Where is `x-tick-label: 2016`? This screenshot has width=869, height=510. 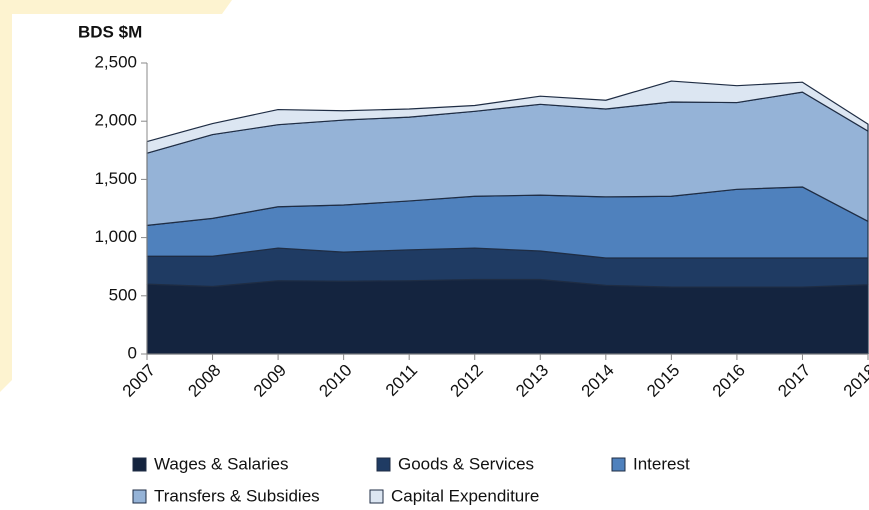
x-tick-label: 2016 is located at coordinates (729, 381).